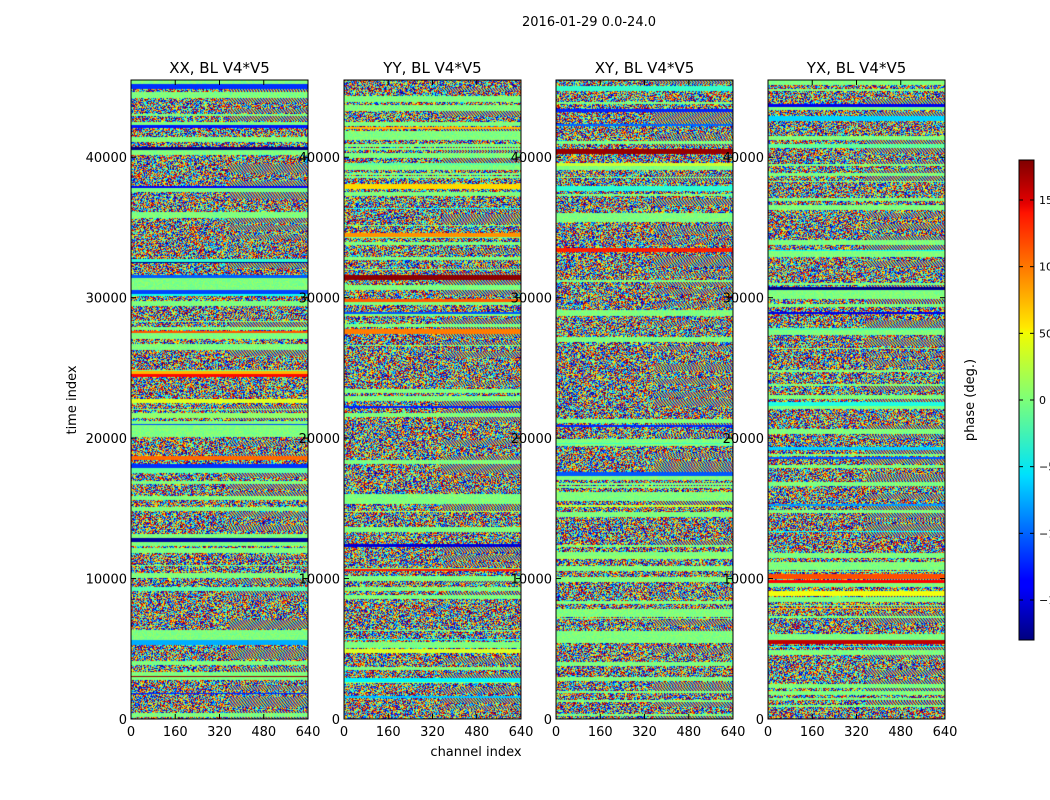  I want to click on colorbar-label: phase (deg.), so click(970, 400).